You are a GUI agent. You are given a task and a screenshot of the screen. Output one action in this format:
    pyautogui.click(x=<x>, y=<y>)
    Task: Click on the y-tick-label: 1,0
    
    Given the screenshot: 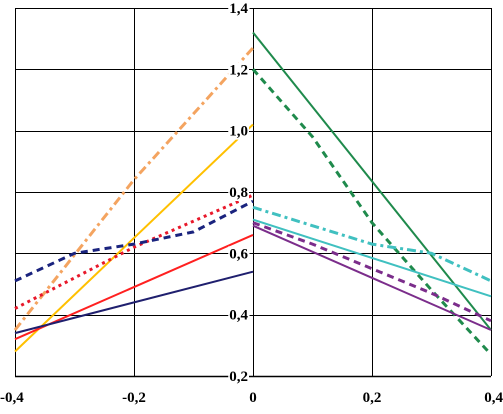 What is the action you would take?
    pyautogui.click(x=238, y=132)
    